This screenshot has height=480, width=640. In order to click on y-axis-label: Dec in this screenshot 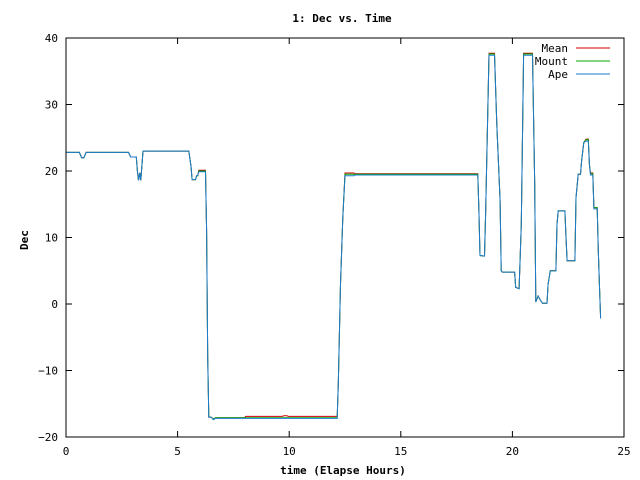, I will do `click(24, 240)`.